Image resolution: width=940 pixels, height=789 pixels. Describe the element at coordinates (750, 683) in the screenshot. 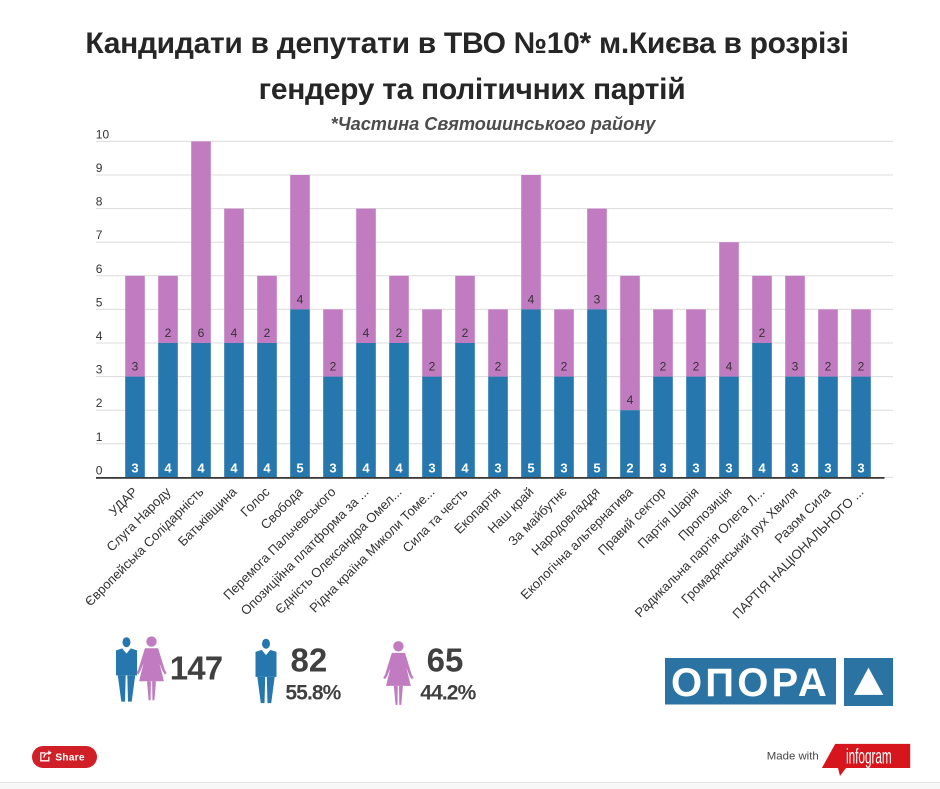

I see `svg-text: ОПОРА` at that location.